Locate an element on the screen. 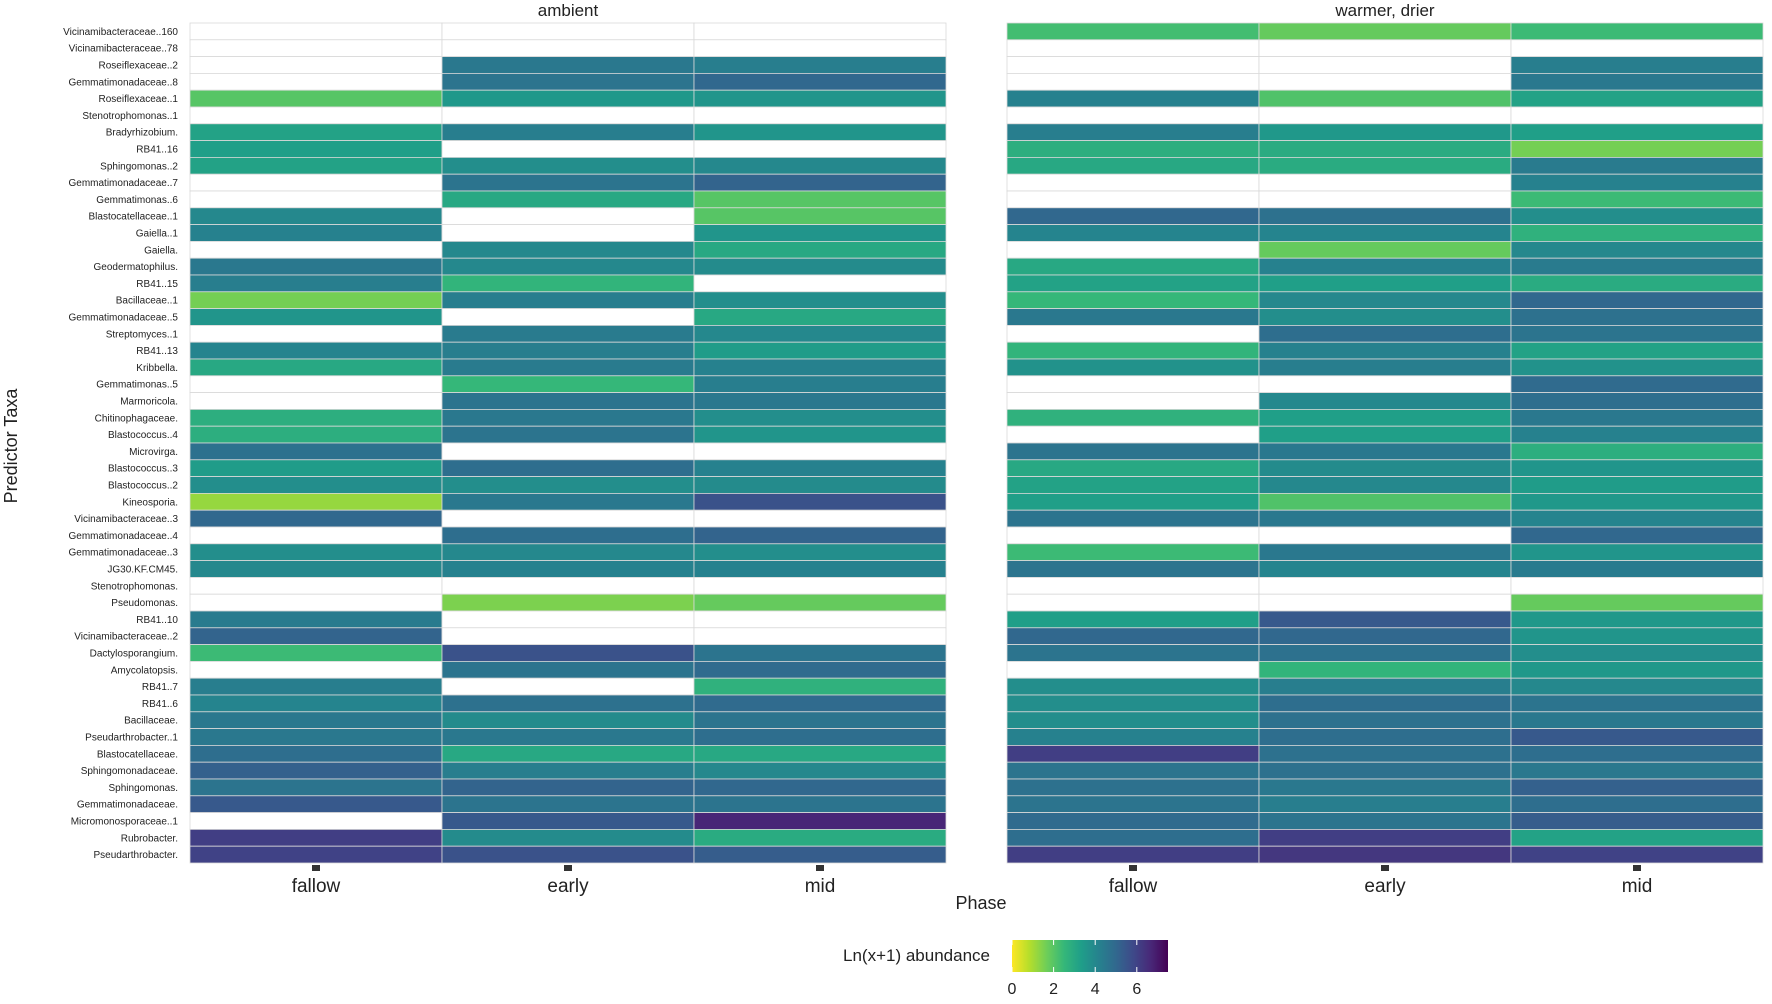  y-tick-label: Blastocatellaceae. is located at coordinates (137, 754).